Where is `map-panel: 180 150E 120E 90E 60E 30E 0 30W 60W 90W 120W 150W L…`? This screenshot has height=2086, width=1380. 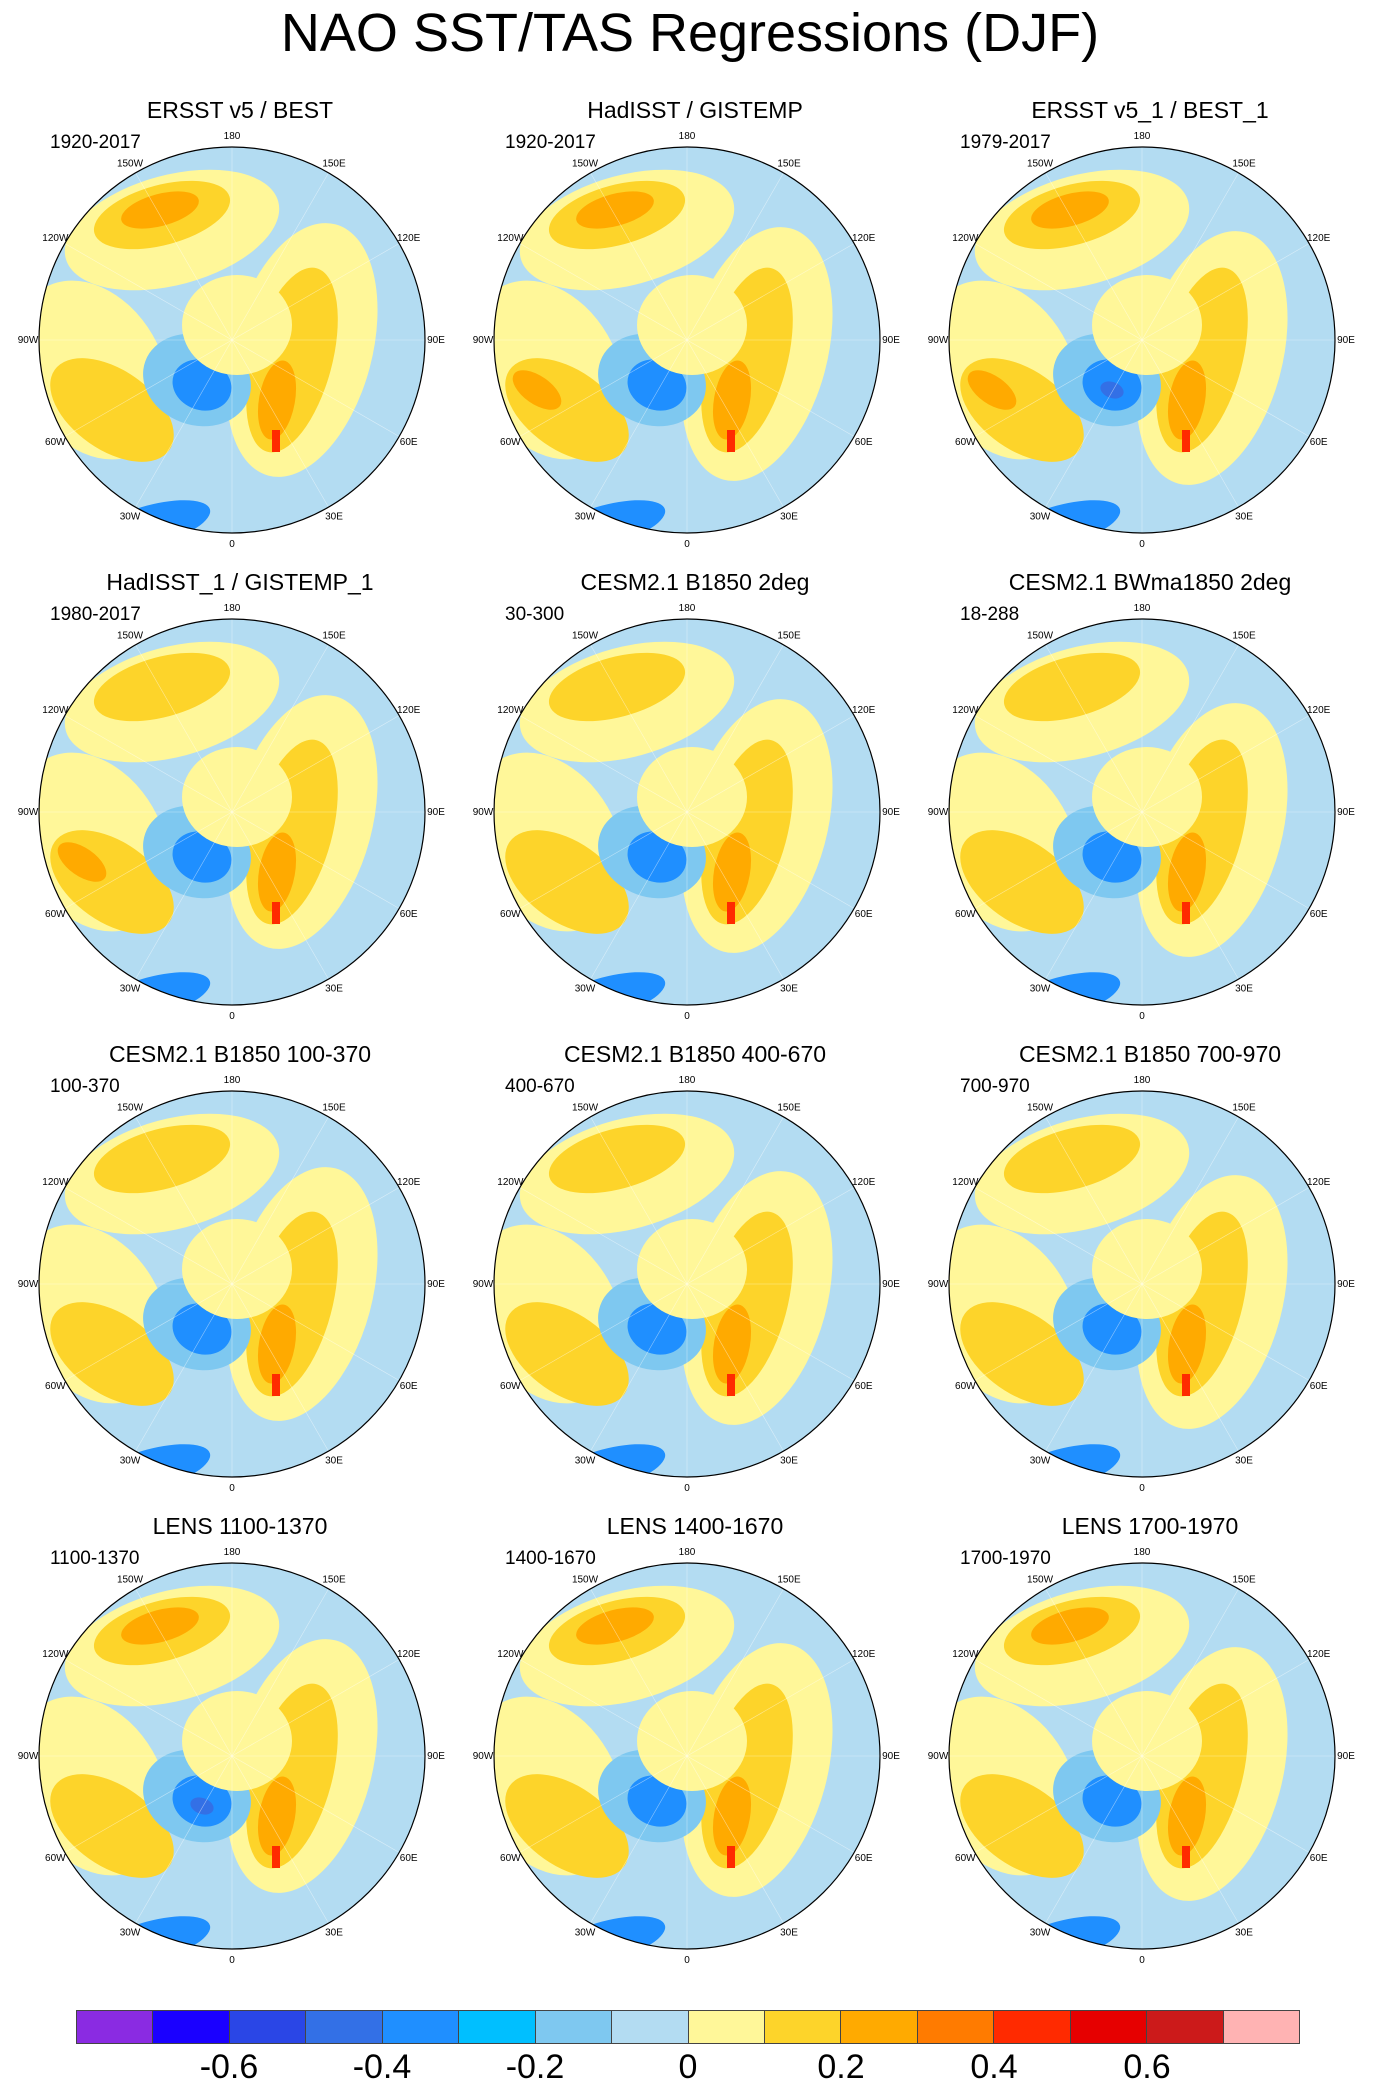
map-panel: 180 150E 120E 90E 60E 30E 0 30W 60W 90W 120W 150W L… is located at coordinates (695, 1747).